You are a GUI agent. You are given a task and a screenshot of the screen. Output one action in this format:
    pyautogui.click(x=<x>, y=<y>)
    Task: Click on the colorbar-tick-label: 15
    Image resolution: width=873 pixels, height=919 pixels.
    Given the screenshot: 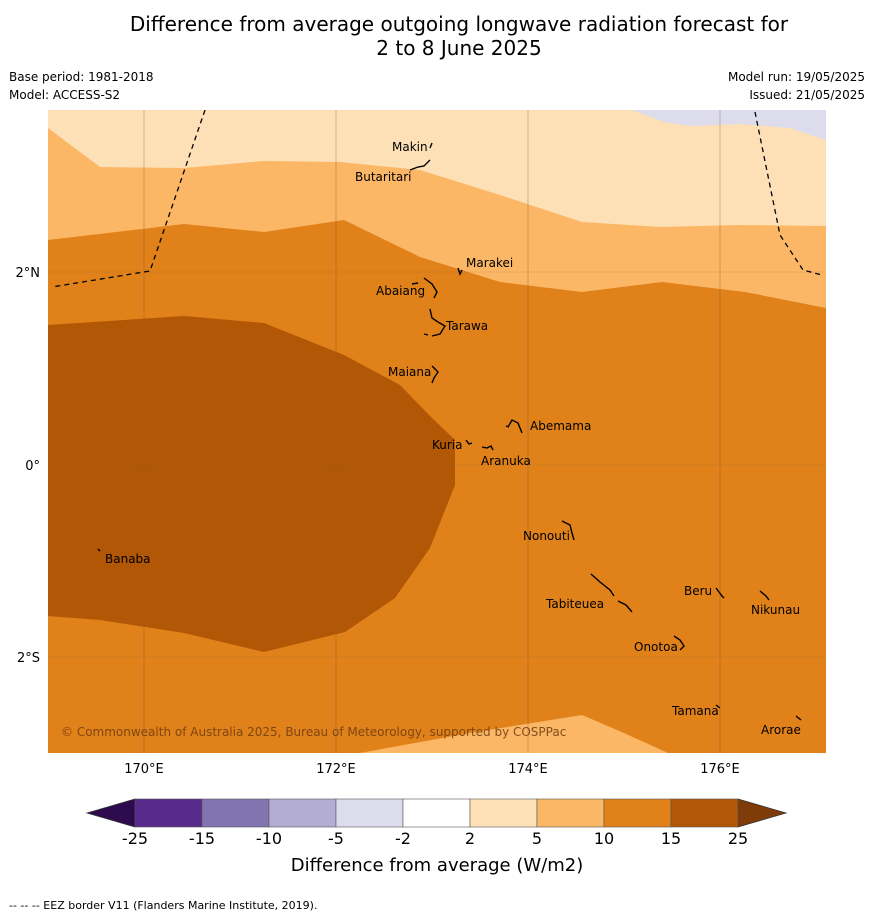 What is the action you would take?
    pyautogui.click(x=671, y=838)
    